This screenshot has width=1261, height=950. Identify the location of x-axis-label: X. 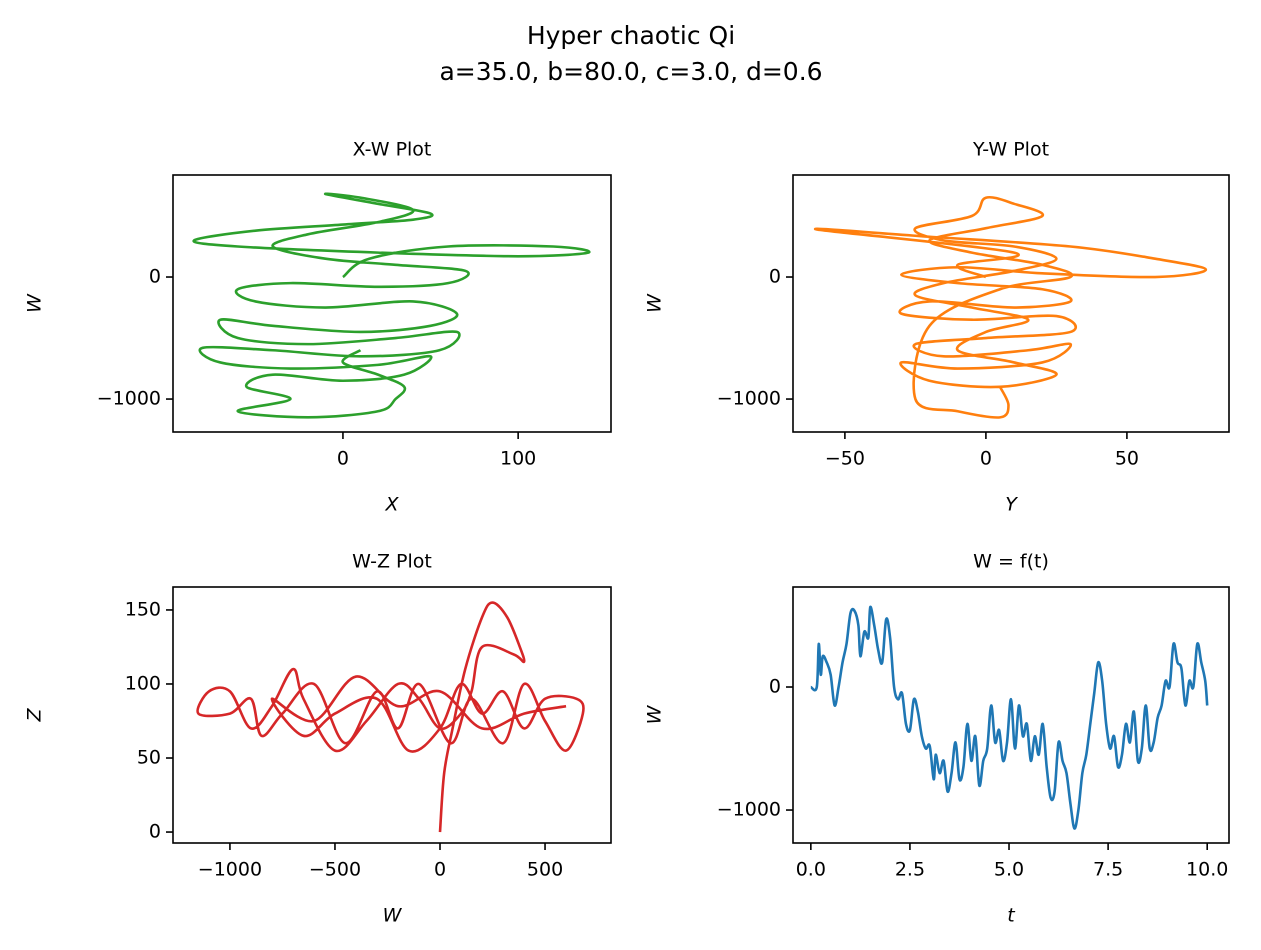
(391, 505).